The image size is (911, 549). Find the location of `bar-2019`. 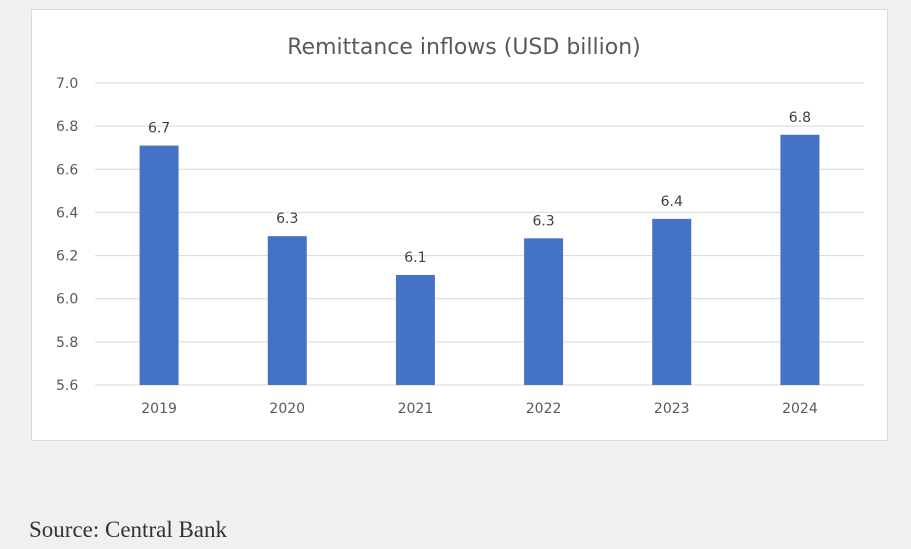

bar-2019 is located at coordinates (159, 265).